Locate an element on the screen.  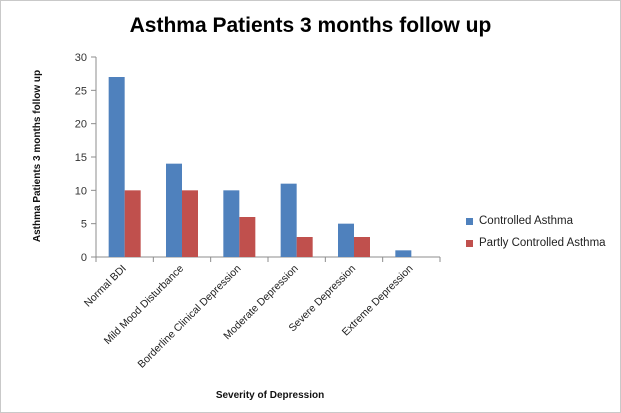
legend-item-controlled: Controlled Asthma is located at coordinates (536, 221).